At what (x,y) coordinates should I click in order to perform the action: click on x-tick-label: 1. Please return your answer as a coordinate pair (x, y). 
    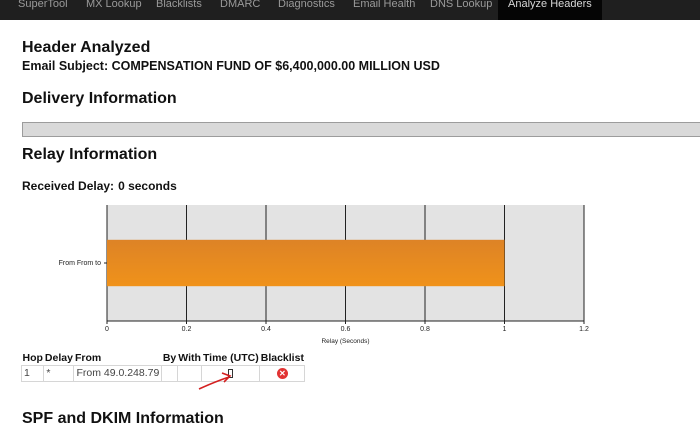
    Looking at the image, I should click on (505, 329).